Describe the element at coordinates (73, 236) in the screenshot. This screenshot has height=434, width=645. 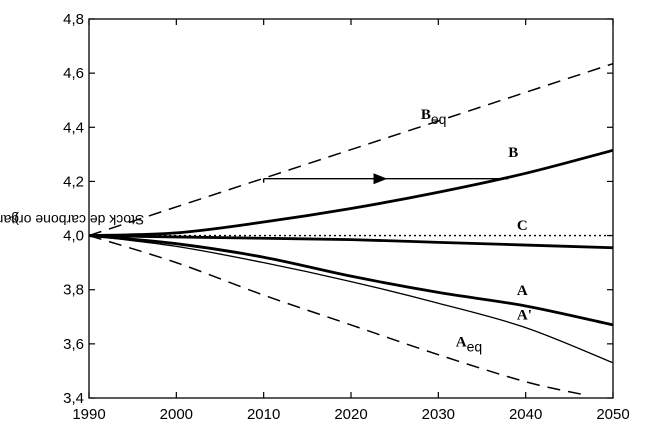
I see `y-tick-label: 4,0` at that location.